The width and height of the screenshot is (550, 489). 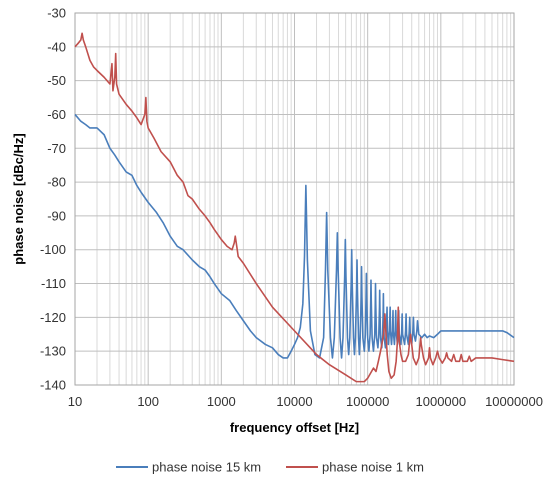 What do you see at coordinates (53, 385) in the screenshot?
I see `y-tick-label: -140` at bounding box center [53, 385].